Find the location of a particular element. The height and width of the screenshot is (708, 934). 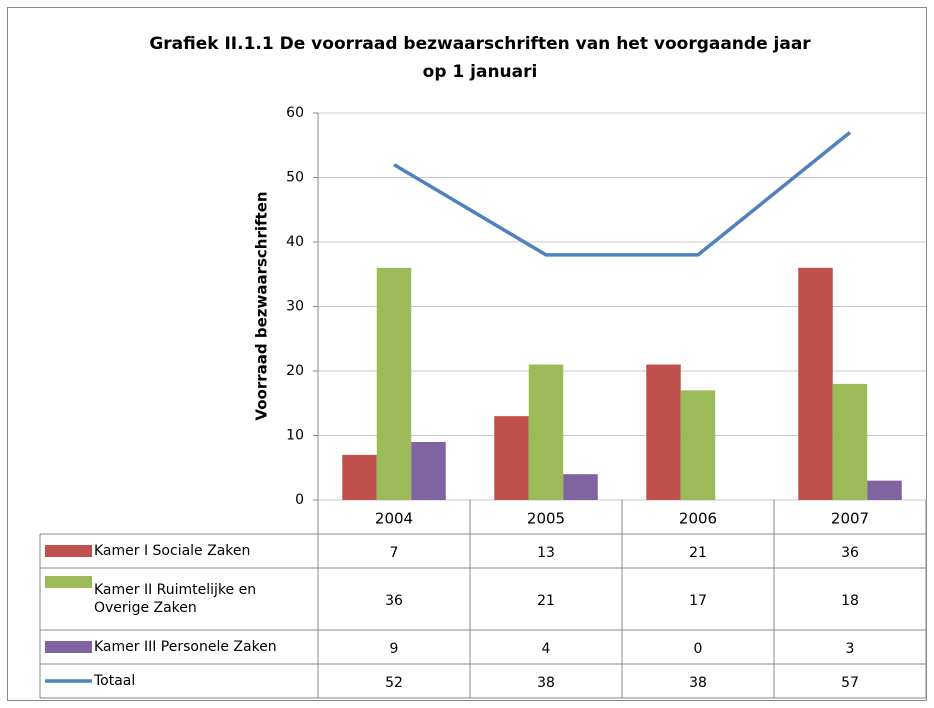

y-tick-label: 40 is located at coordinates (295, 242).